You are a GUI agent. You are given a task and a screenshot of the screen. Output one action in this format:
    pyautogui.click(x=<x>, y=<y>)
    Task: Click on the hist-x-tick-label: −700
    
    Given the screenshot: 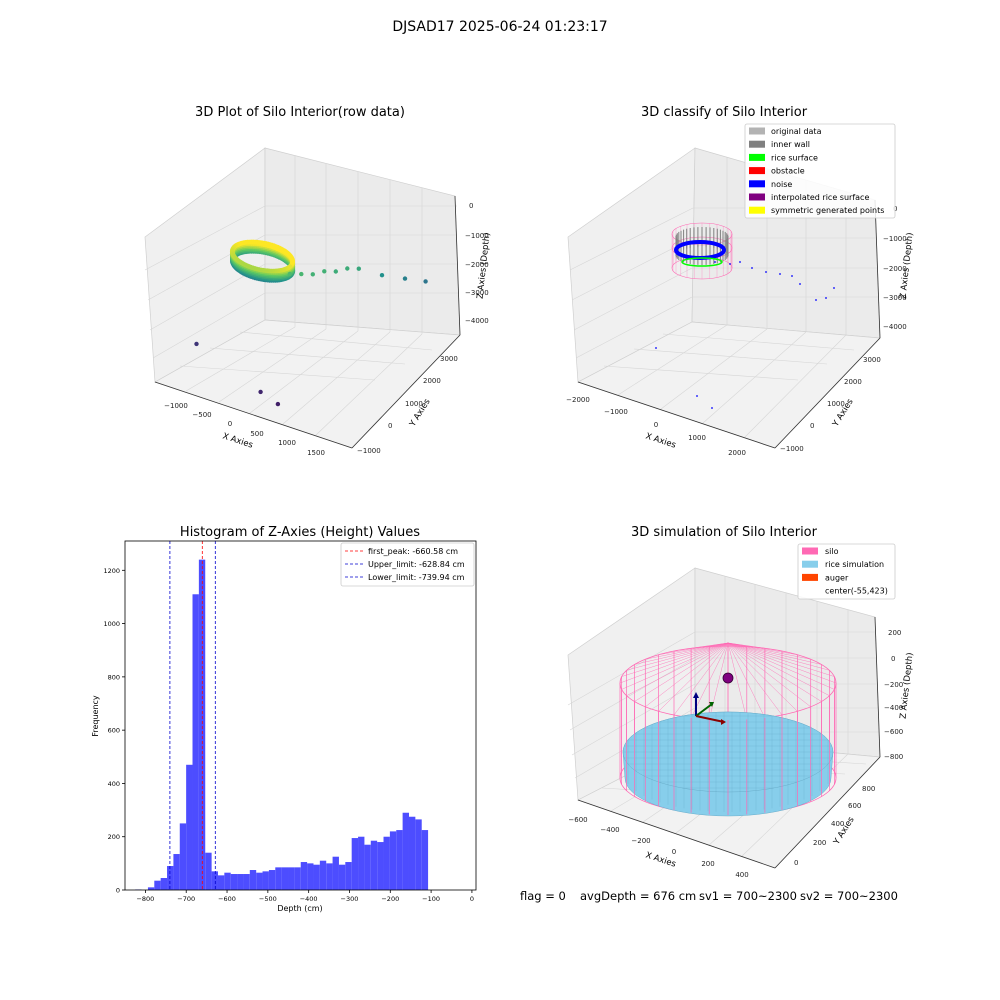 What is the action you would take?
    pyautogui.click(x=186, y=899)
    